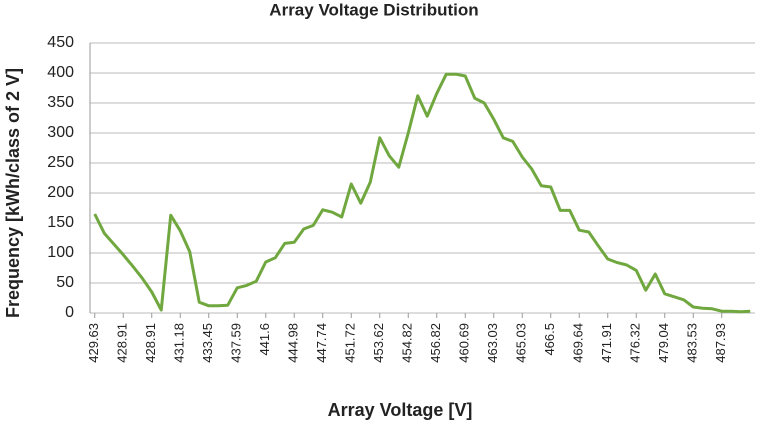 This screenshot has height=424, width=757. Describe the element at coordinates (264, 339) in the screenshot. I see `x-tick-label: 441.6` at that location.